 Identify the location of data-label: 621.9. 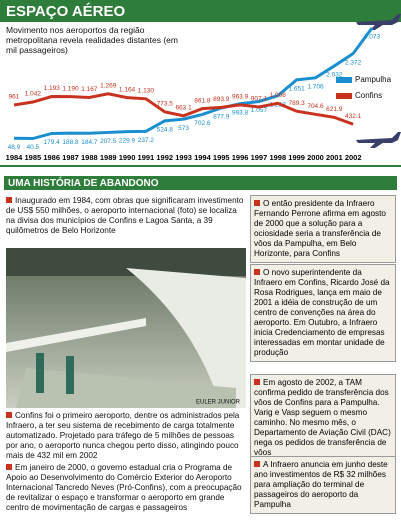
(334, 109).